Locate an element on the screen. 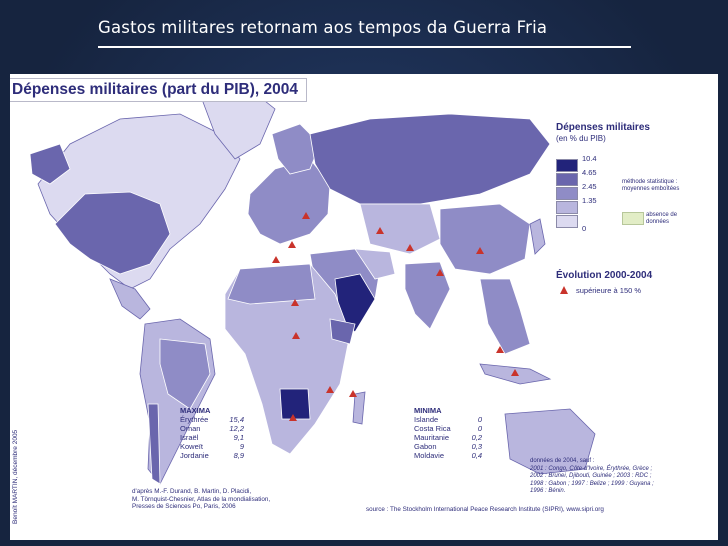  legend-class-label: 0 is located at coordinates (584, 228).